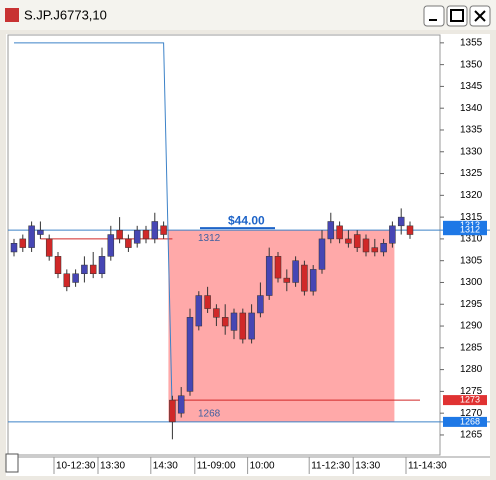 This screenshot has height=480, width=496. What do you see at coordinates (248, 15) in the screenshot?
I see `title-bar` at bounding box center [248, 15].